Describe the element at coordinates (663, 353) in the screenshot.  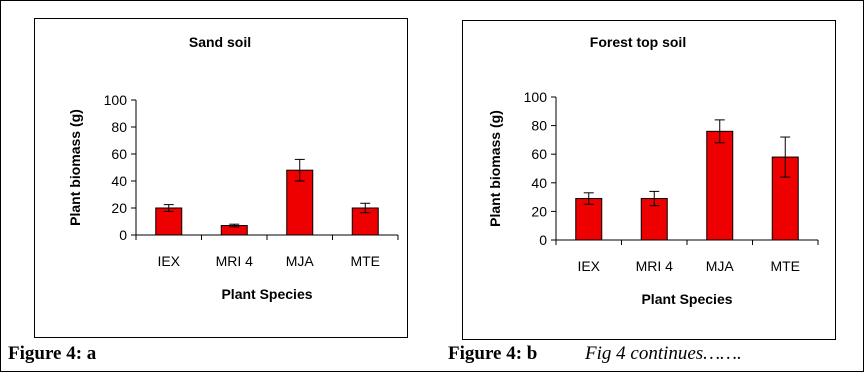
I see `caption-continues: Fig 4 continues…….` at that location.